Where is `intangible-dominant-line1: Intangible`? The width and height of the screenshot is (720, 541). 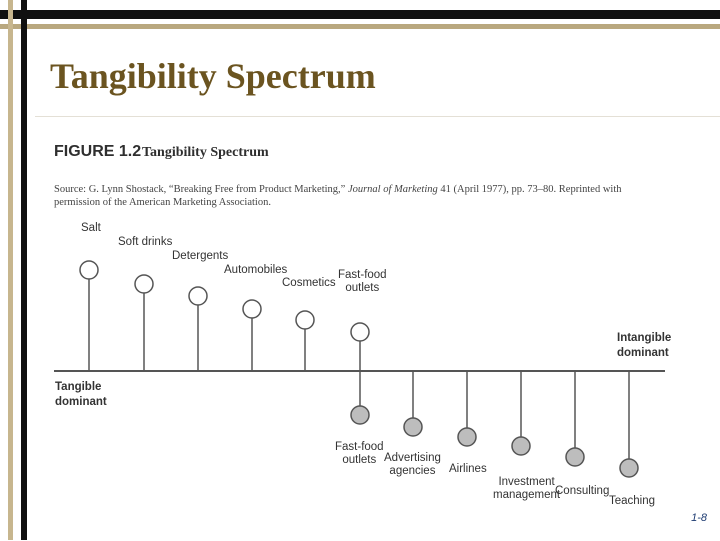 intangible-dominant-line1: Intangible is located at coordinates (644, 338).